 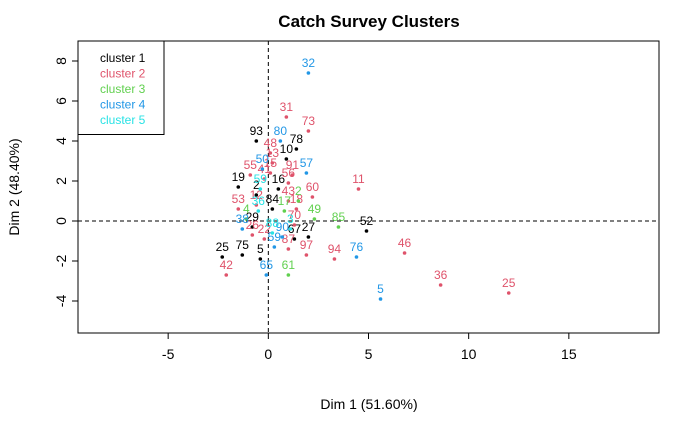 I want to click on point-label: 70, so click(x=295, y=215).